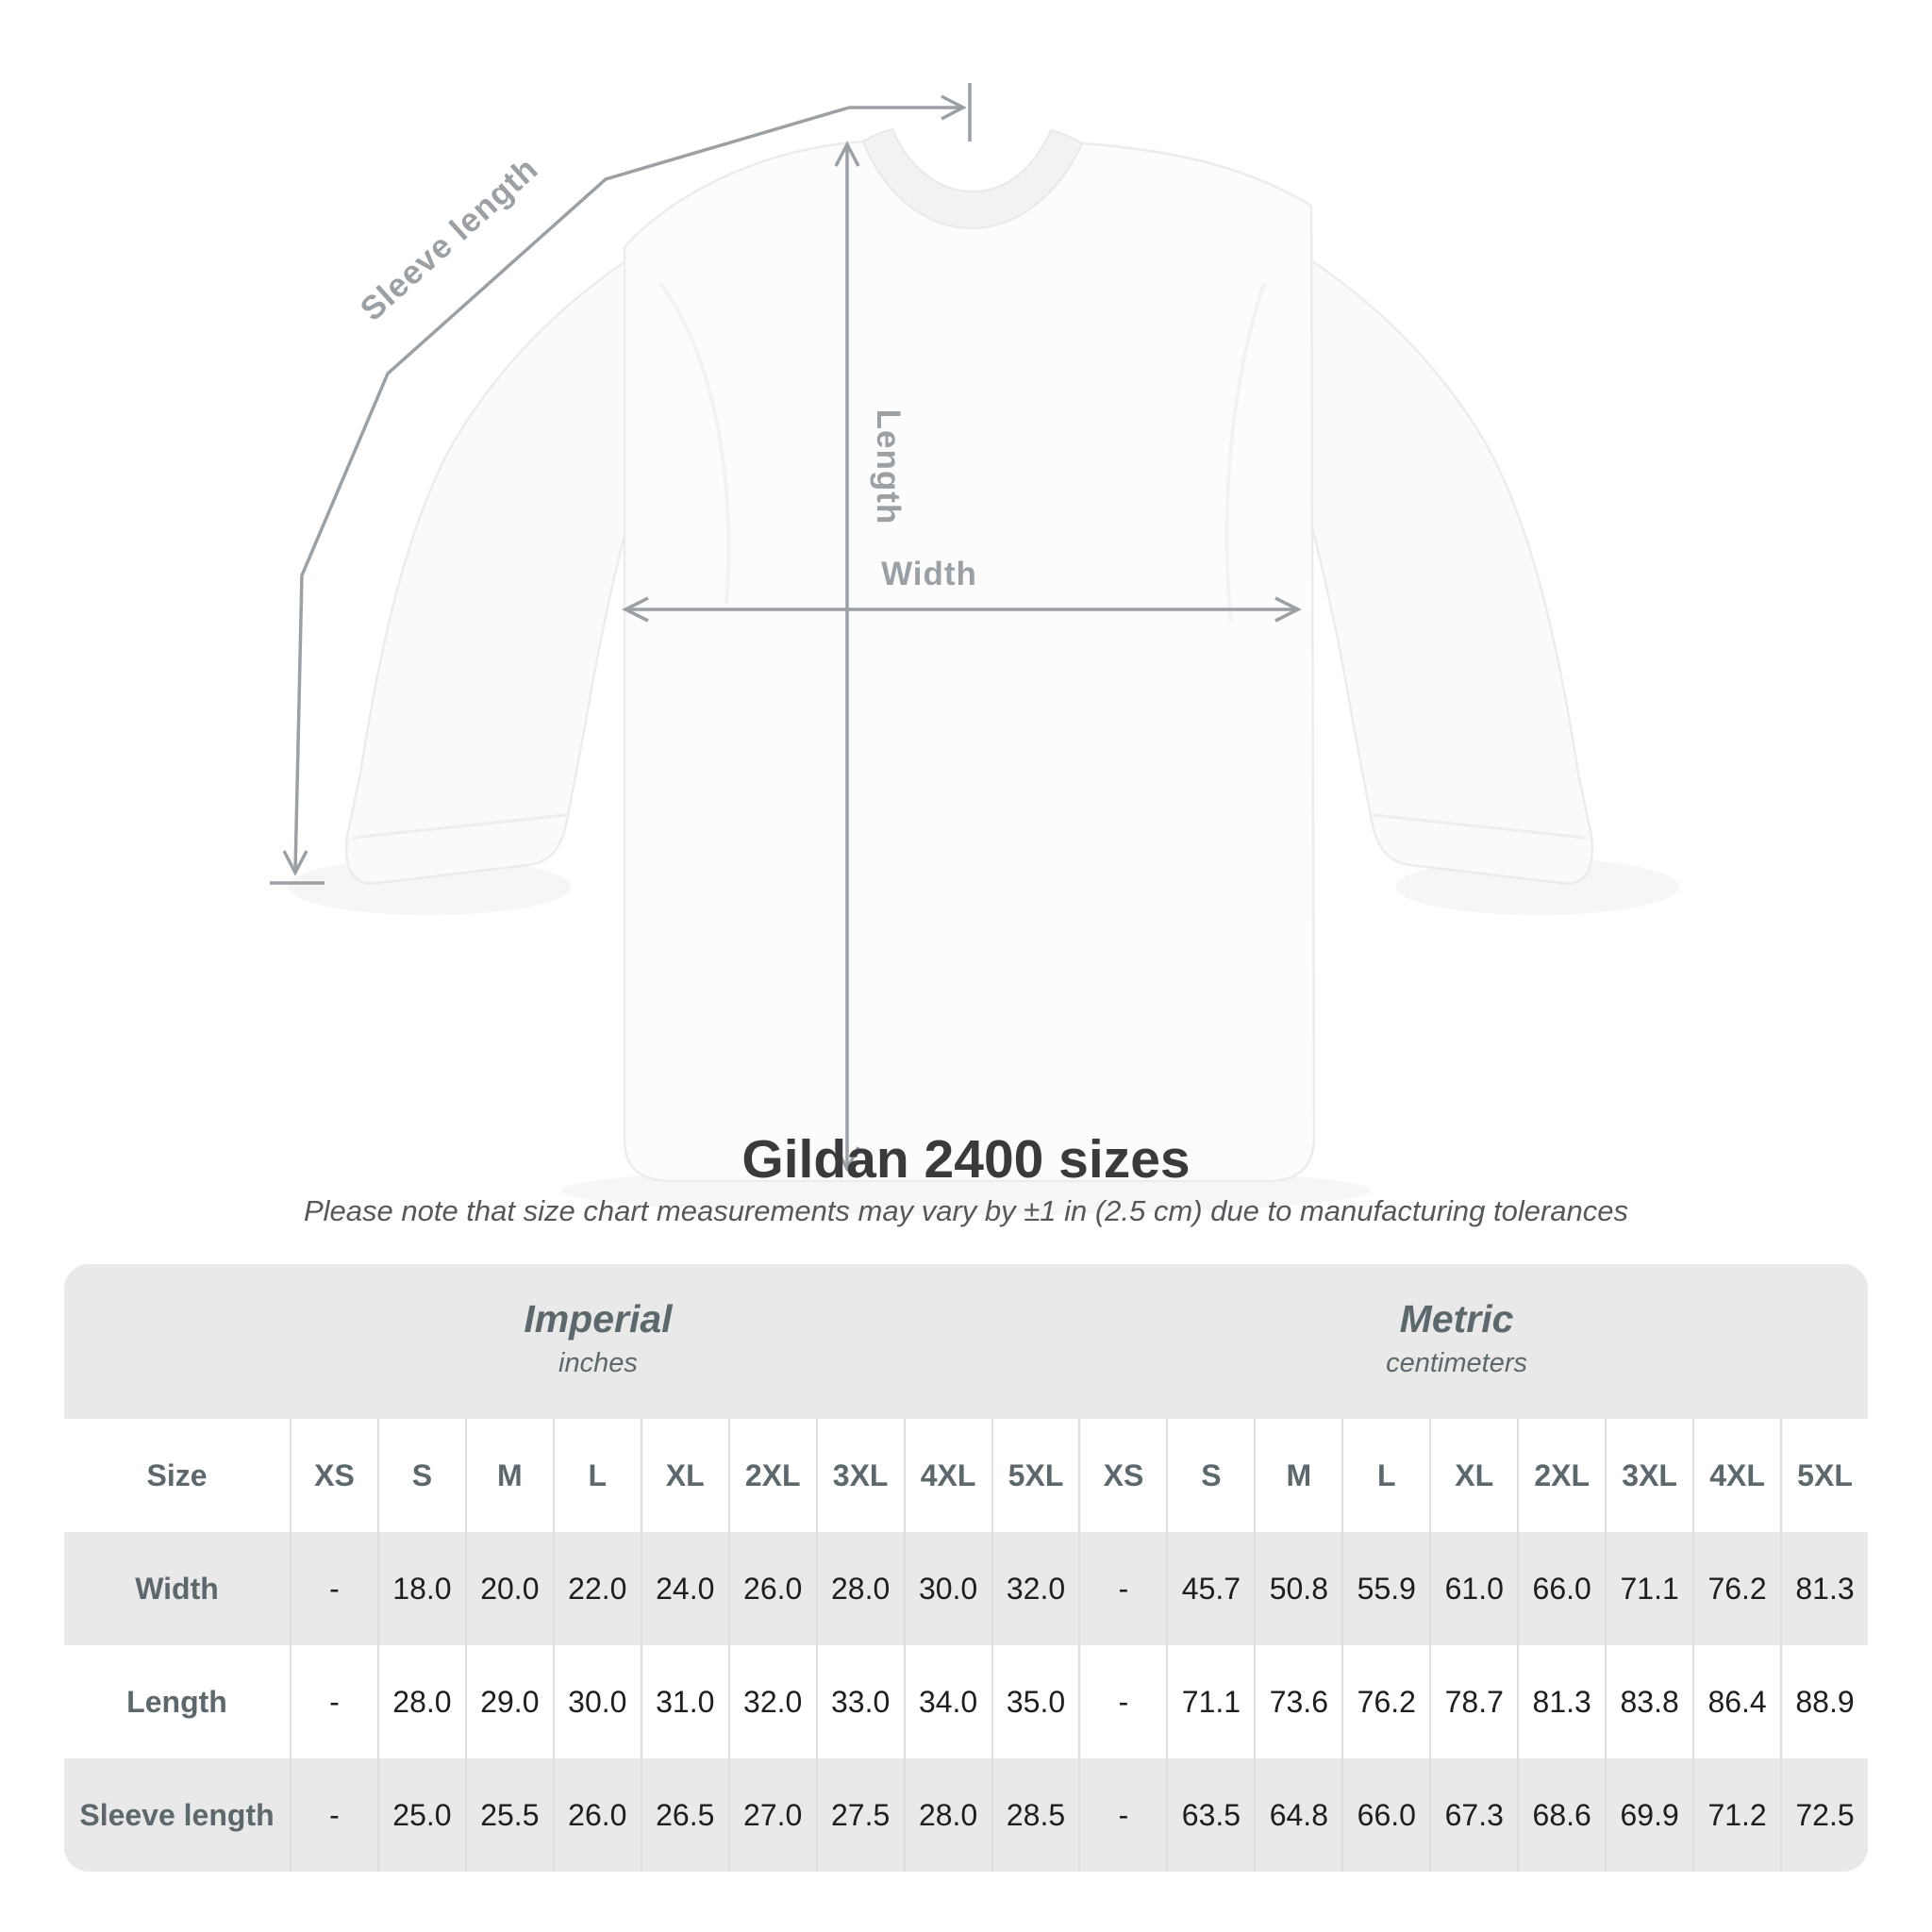  What do you see at coordinates (1649, 1701) in the screenshot?
I see `value-cell: 83.8` at bounding box center [1649, 1701].